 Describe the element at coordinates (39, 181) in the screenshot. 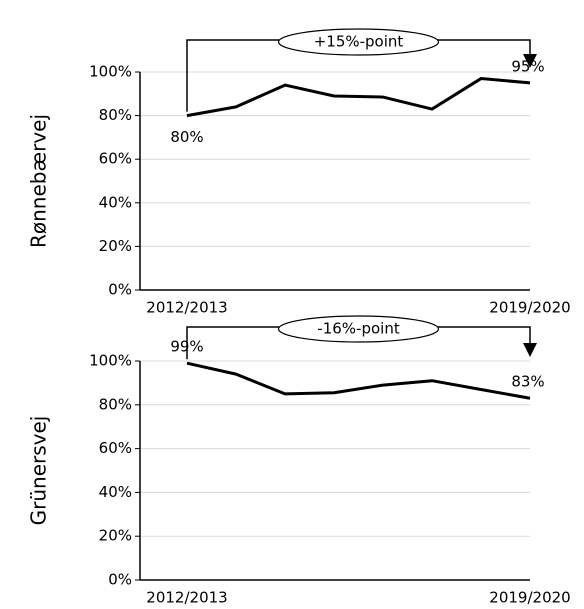

I see `y-axis-title: Rønnebærvej` at that location.